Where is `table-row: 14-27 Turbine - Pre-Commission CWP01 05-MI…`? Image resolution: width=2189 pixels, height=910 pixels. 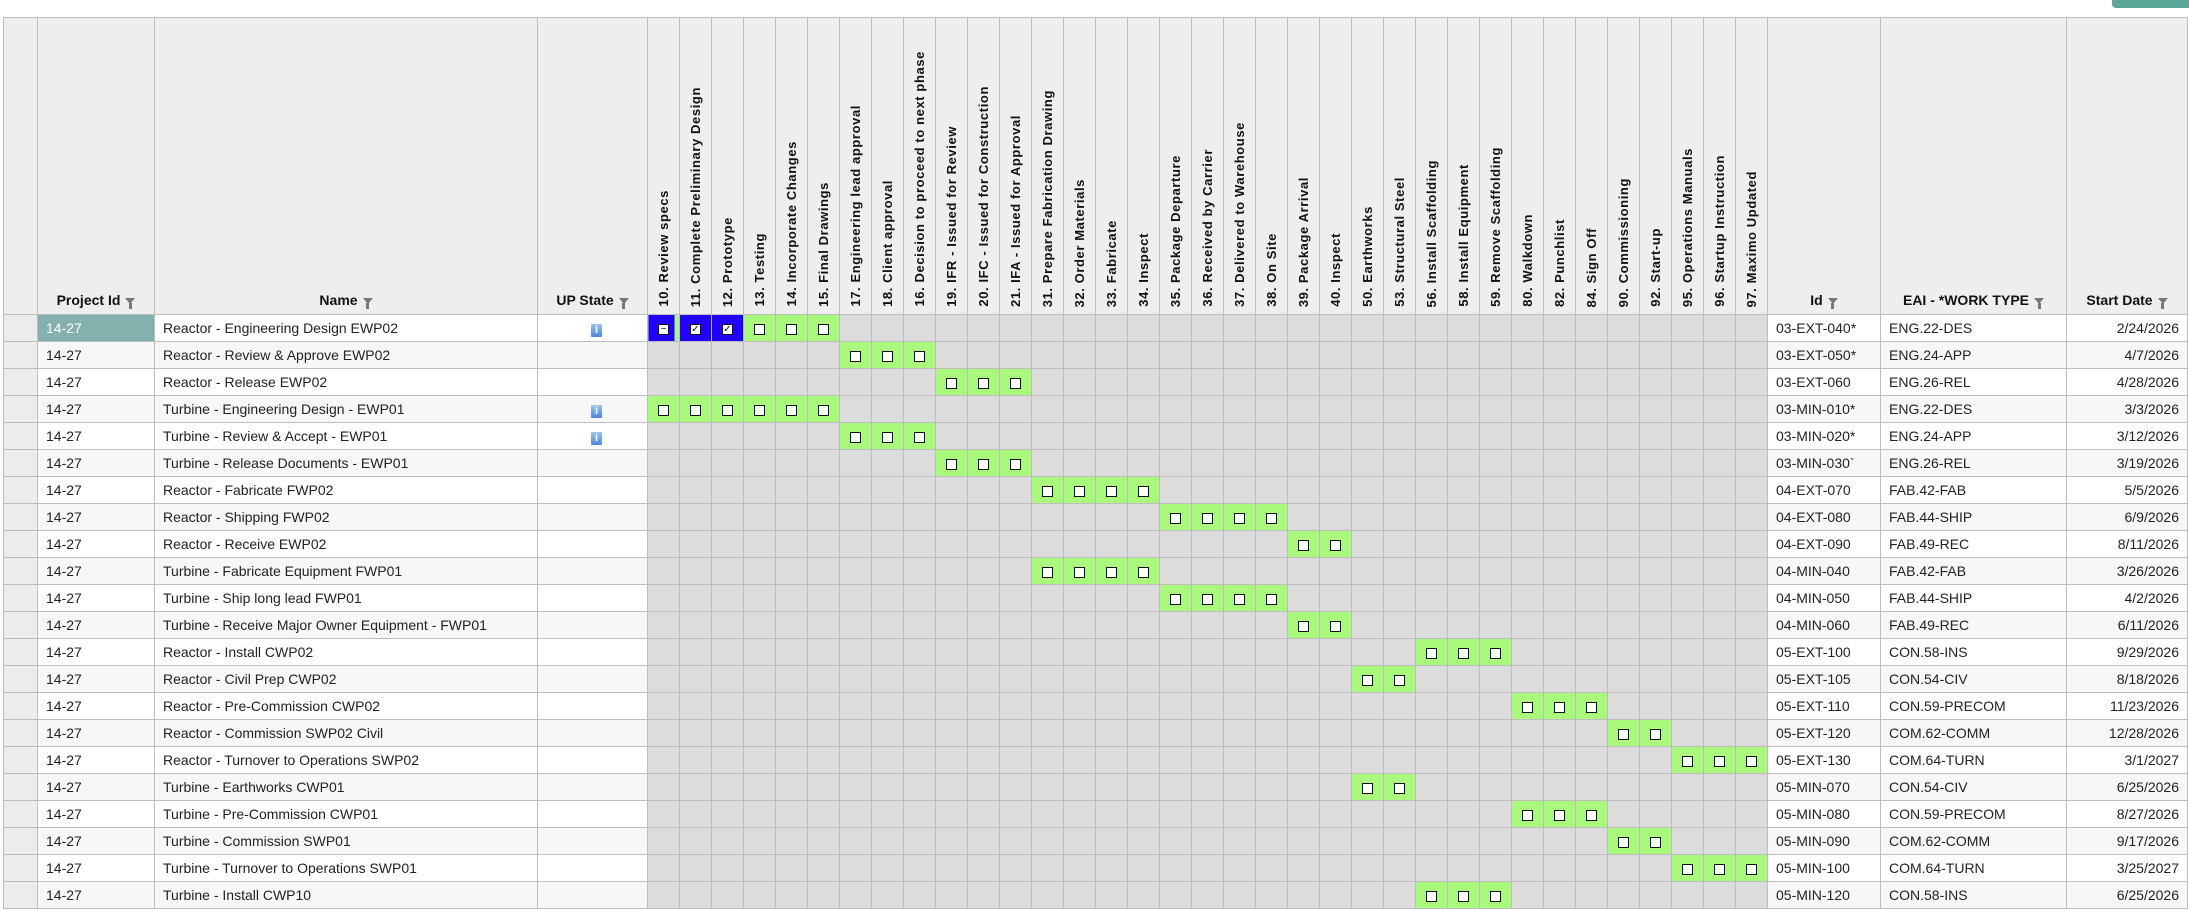
table-row: 14-27 Turbine - Pre-Commission CWP01 05-MI… is located at coordinates (1095, 814).